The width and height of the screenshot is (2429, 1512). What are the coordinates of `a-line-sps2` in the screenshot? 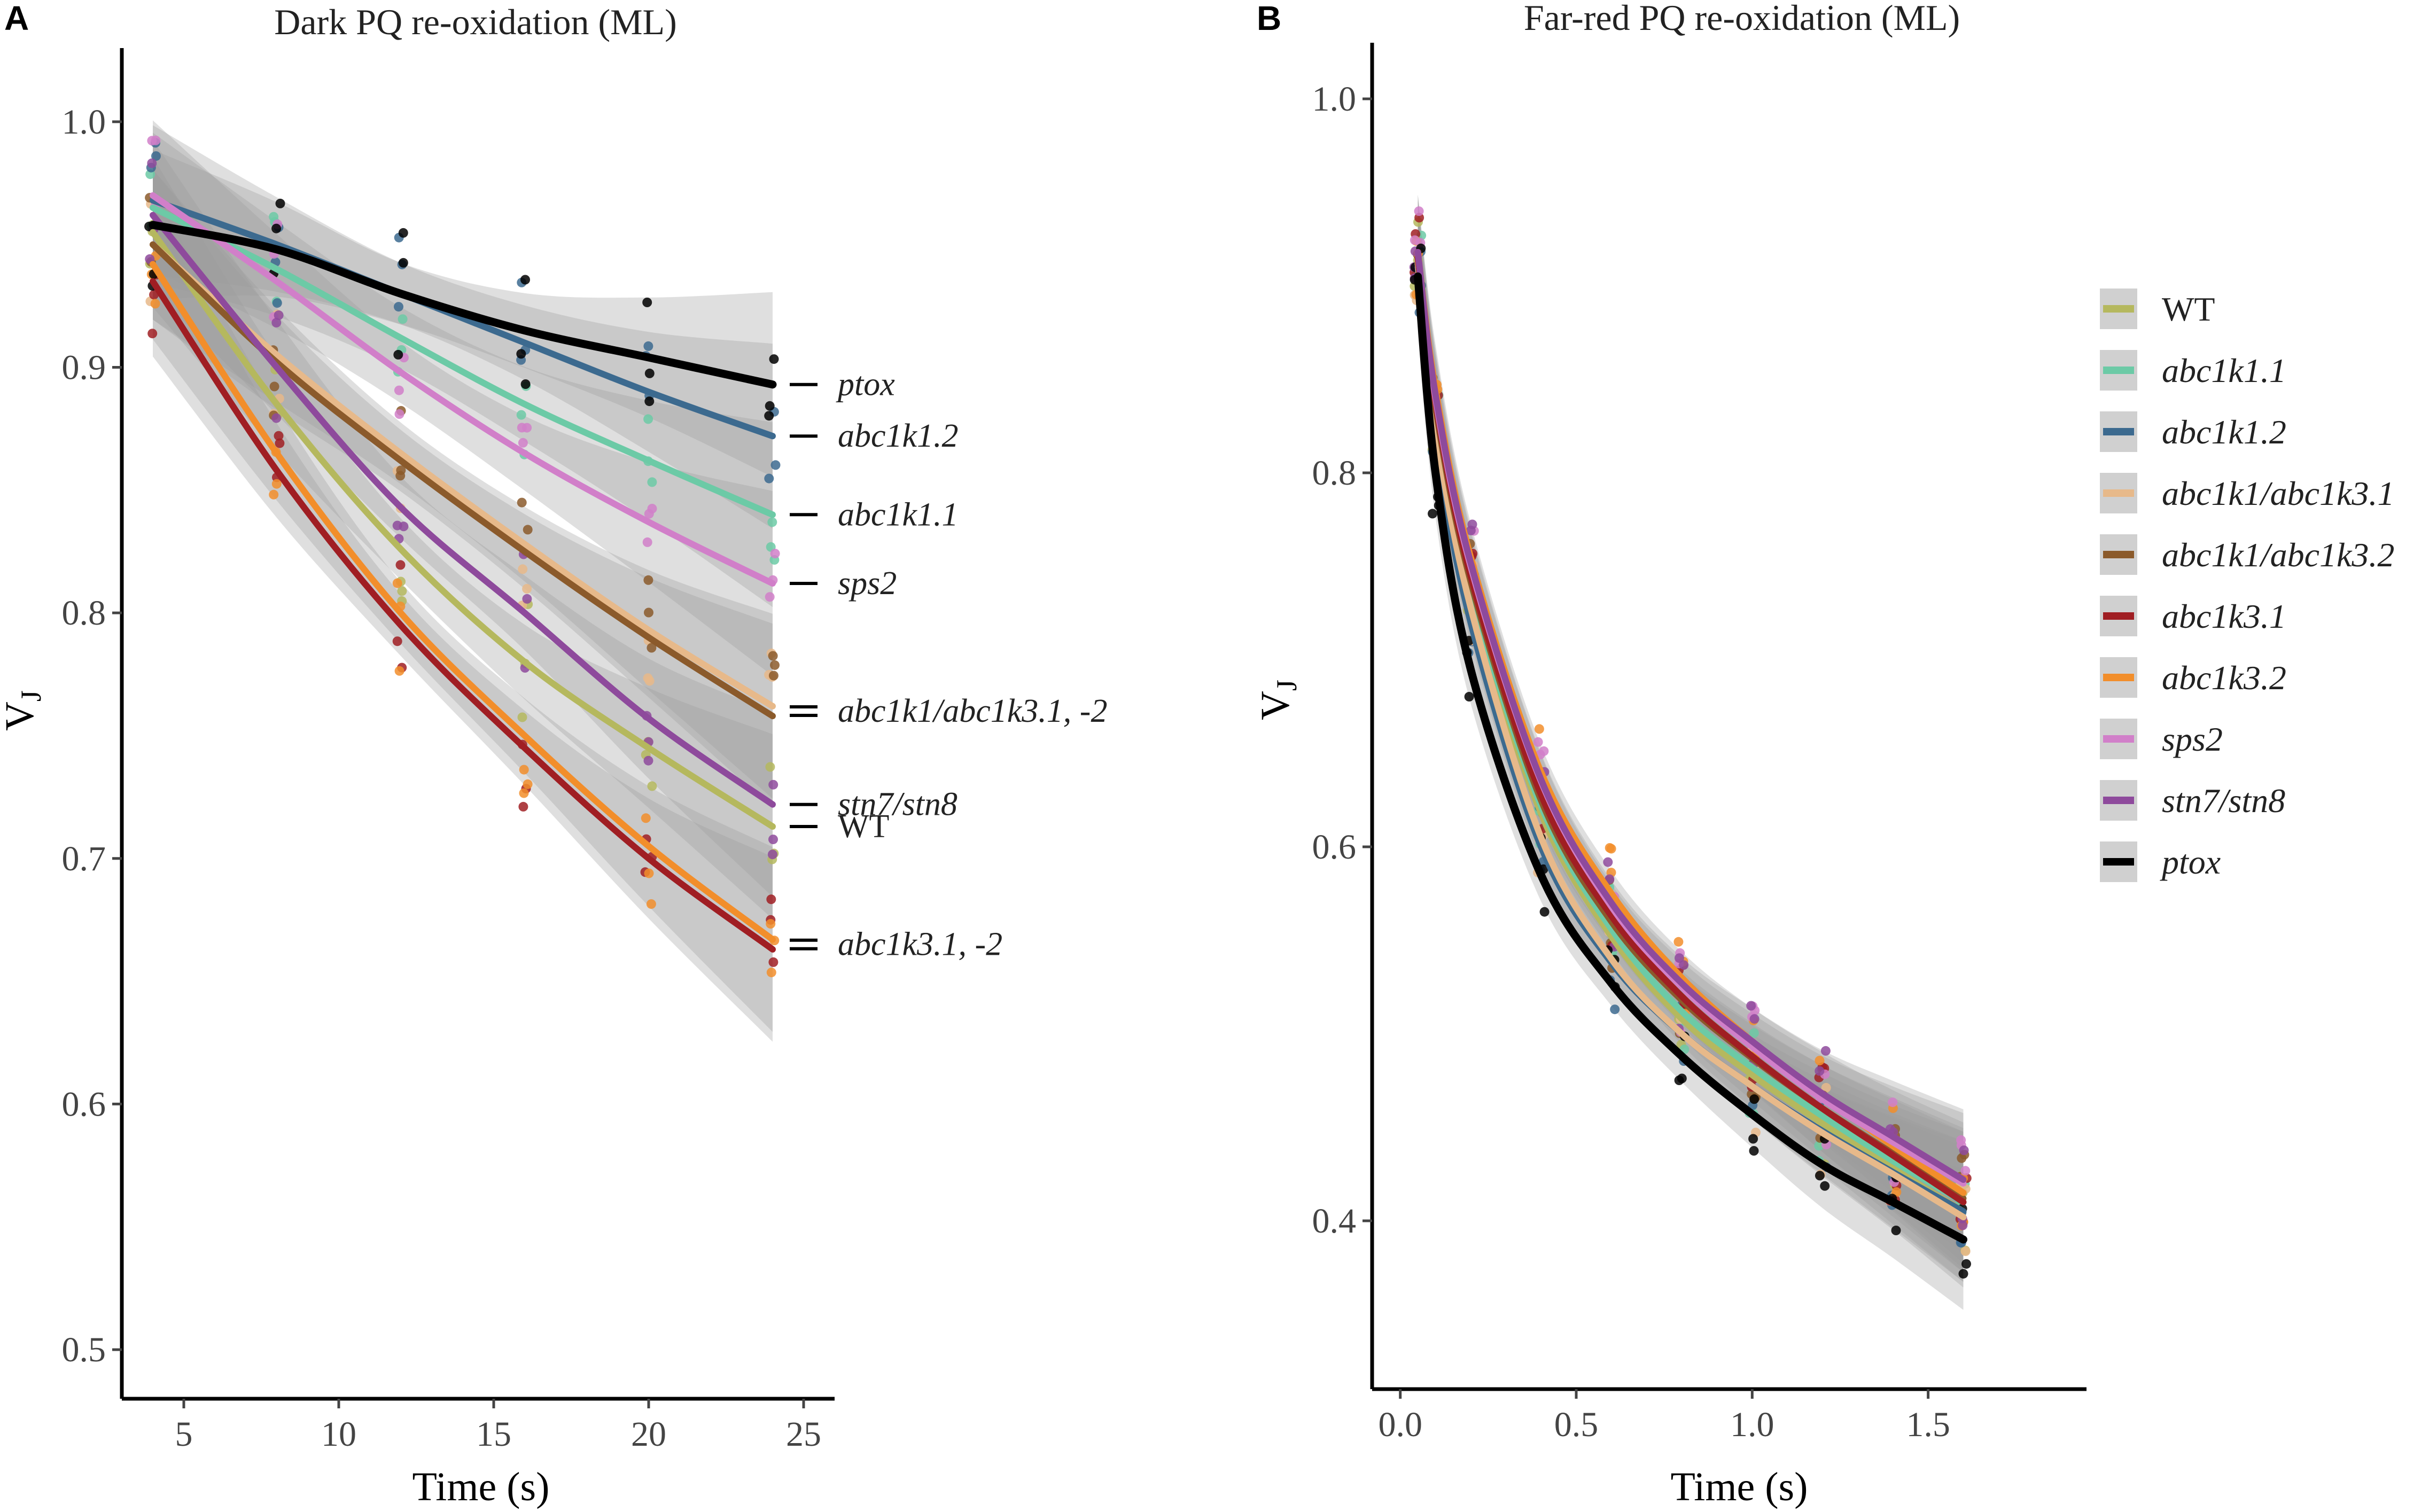 It's located at (463, 389).